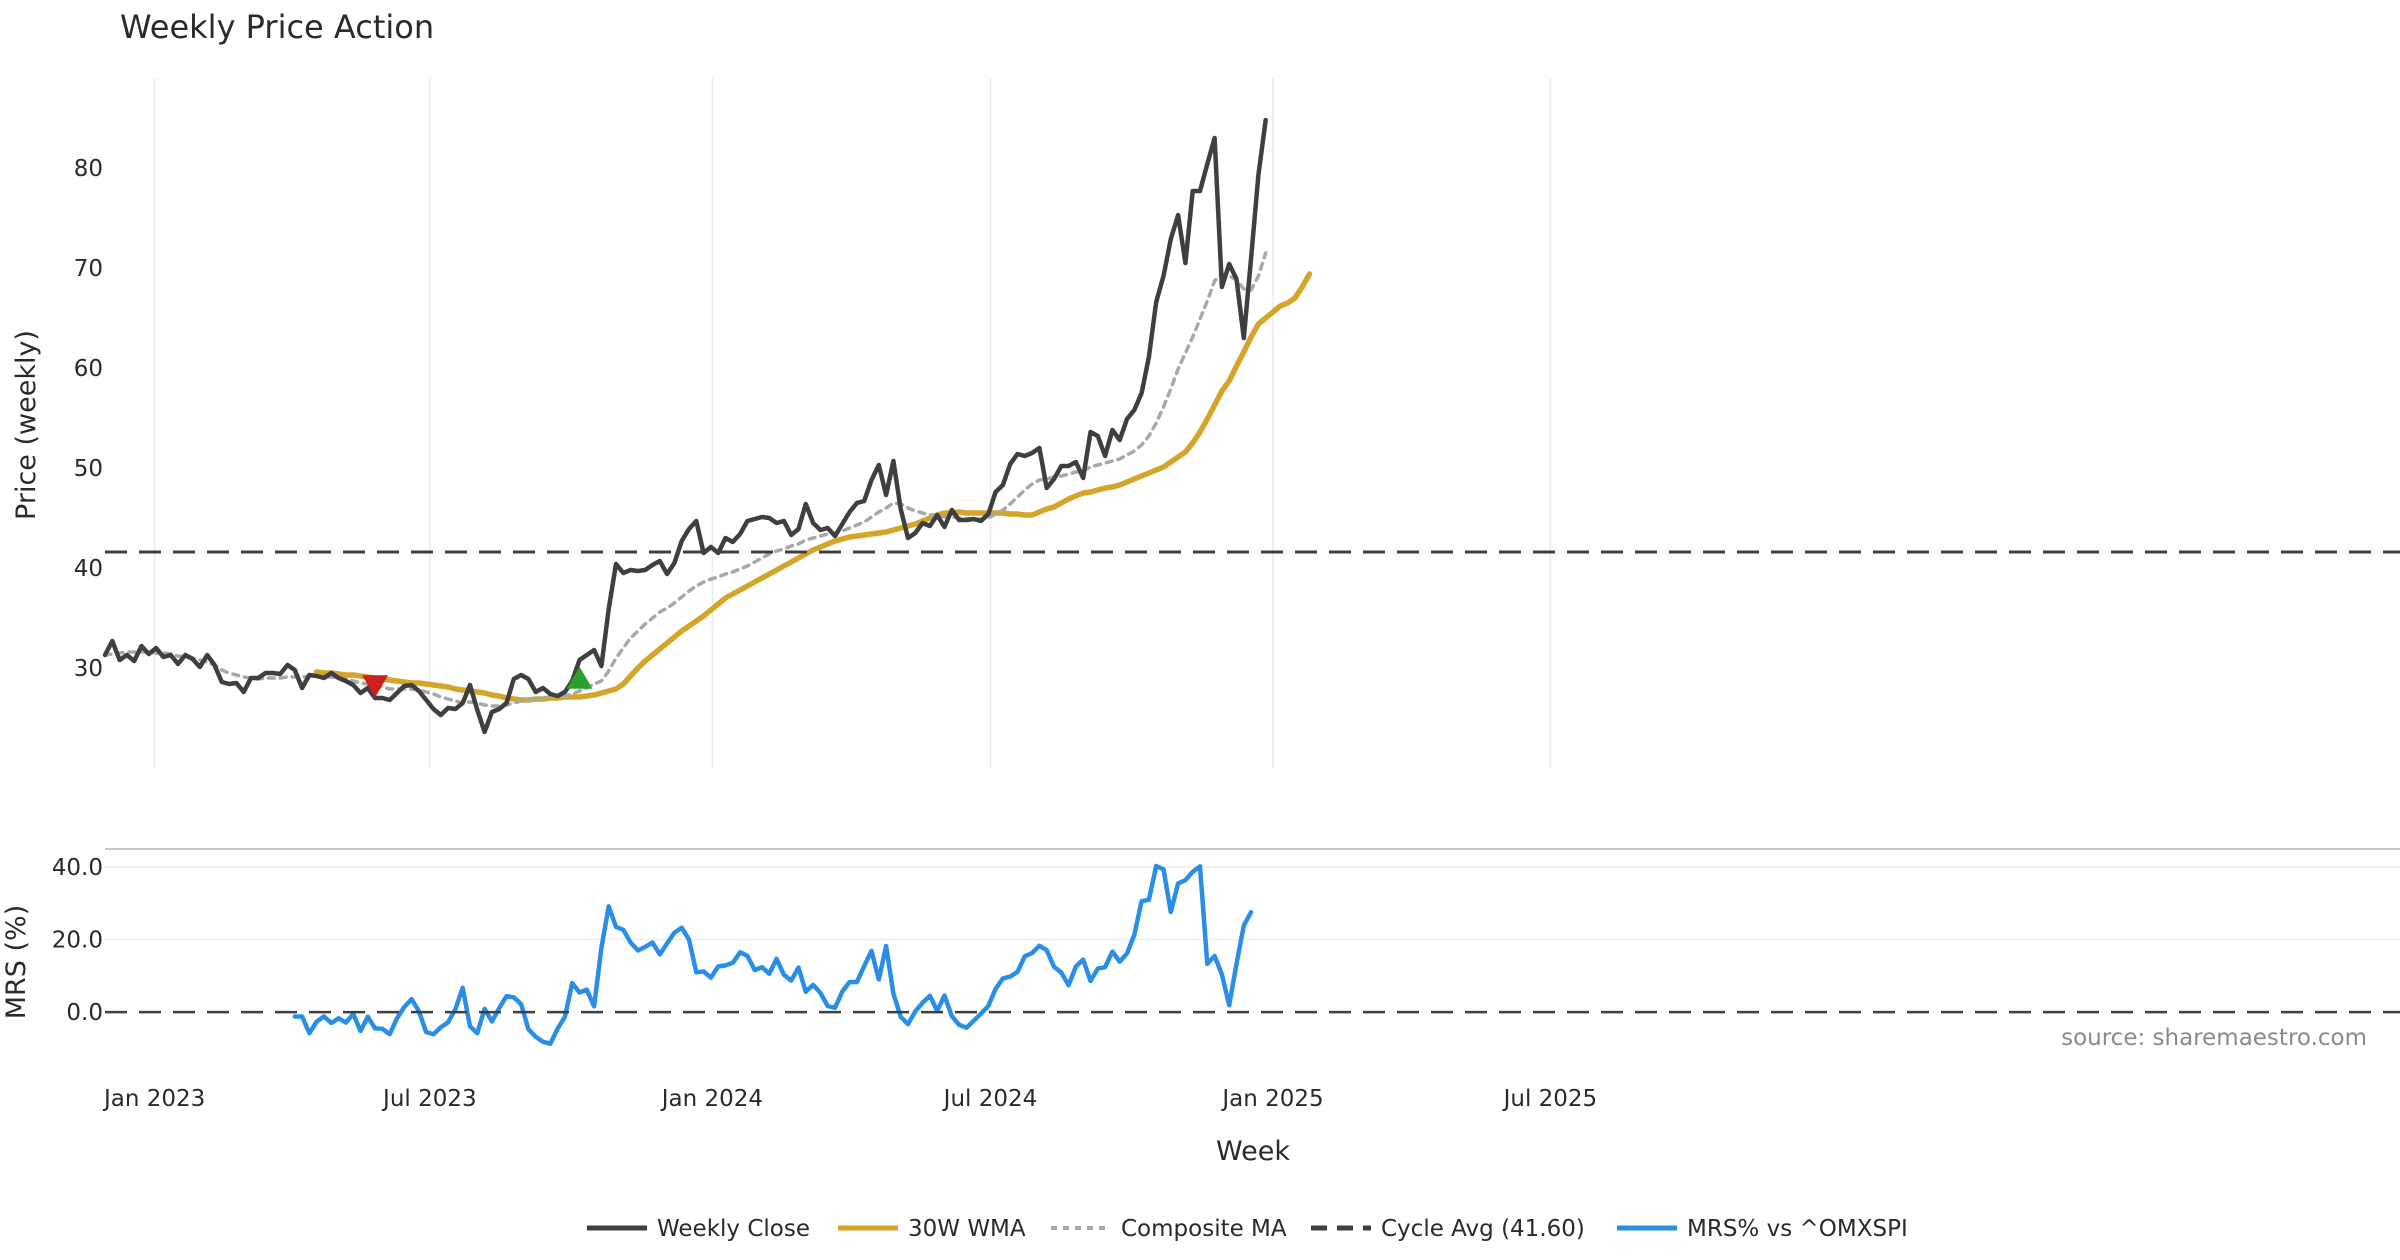 Image resolution: width=2400 pixels, height=1260 pixels. I want to click on chart-title: Weekly Price Action, so click(277, 27).